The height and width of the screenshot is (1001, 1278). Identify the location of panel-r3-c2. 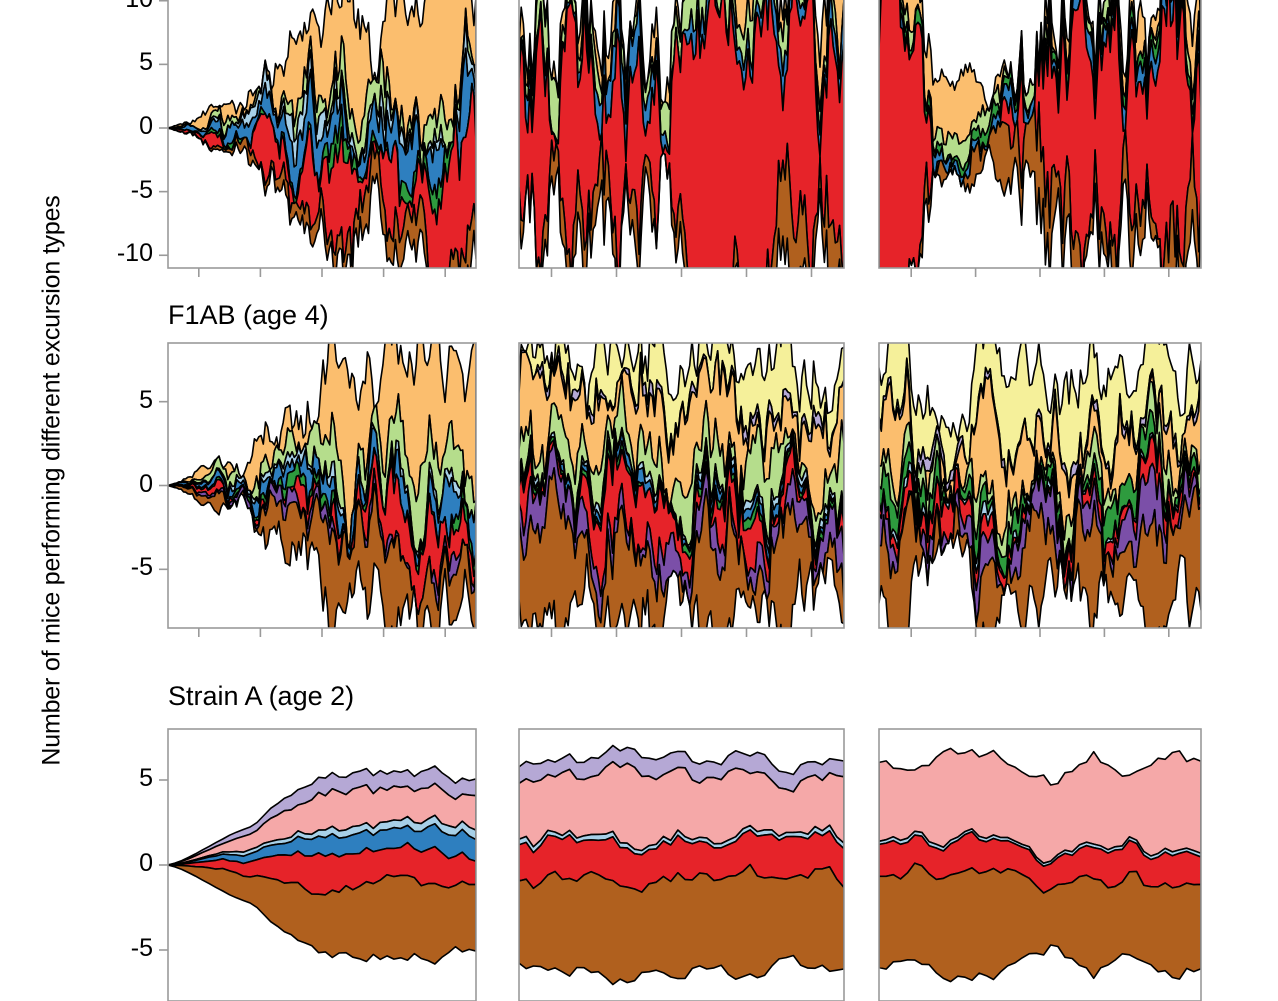
(681, 864).